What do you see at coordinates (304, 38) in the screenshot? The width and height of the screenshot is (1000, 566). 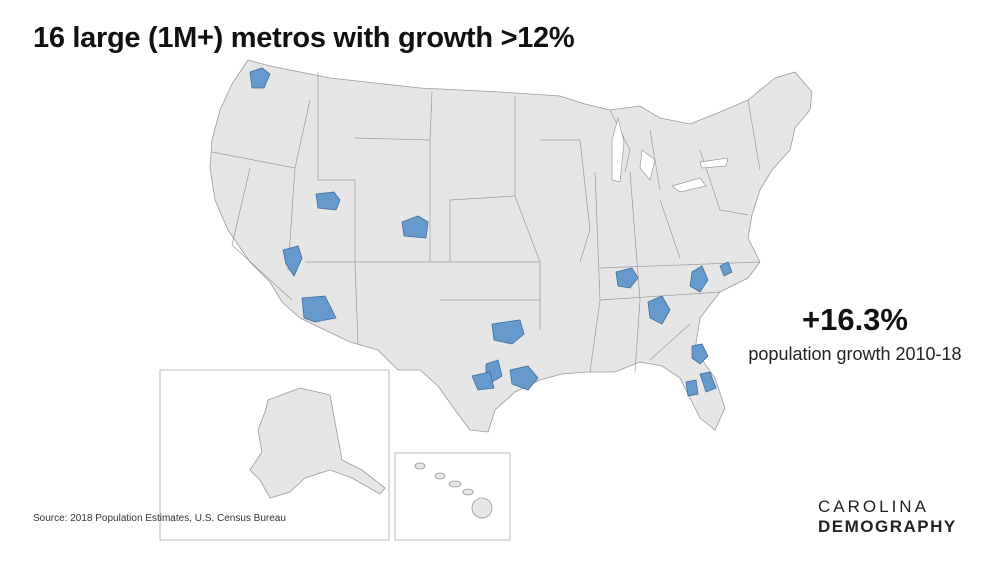 I see `map-title: 16 large (1M+) metros with growth >12%` at bounding box center [304, 38].